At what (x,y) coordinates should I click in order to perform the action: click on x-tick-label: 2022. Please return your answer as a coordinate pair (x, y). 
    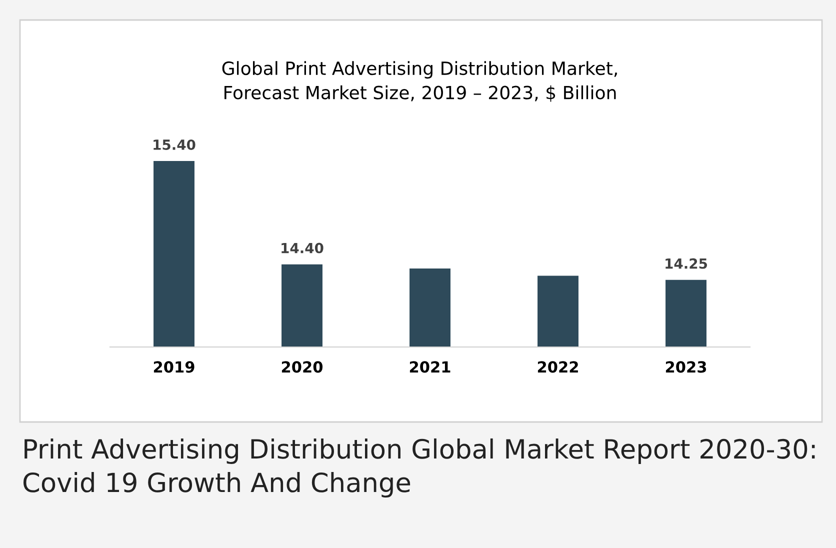
    Looking at the image, I should click on (558, 367).